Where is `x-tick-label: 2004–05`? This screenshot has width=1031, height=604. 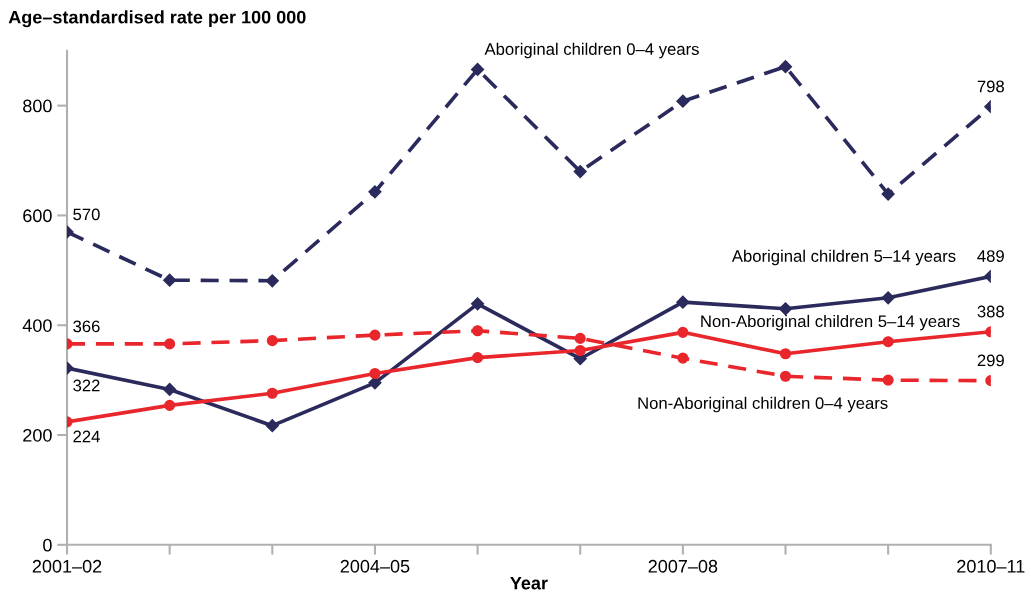 x-tick-label: 2004–05 is located at coordinates (375, 566).